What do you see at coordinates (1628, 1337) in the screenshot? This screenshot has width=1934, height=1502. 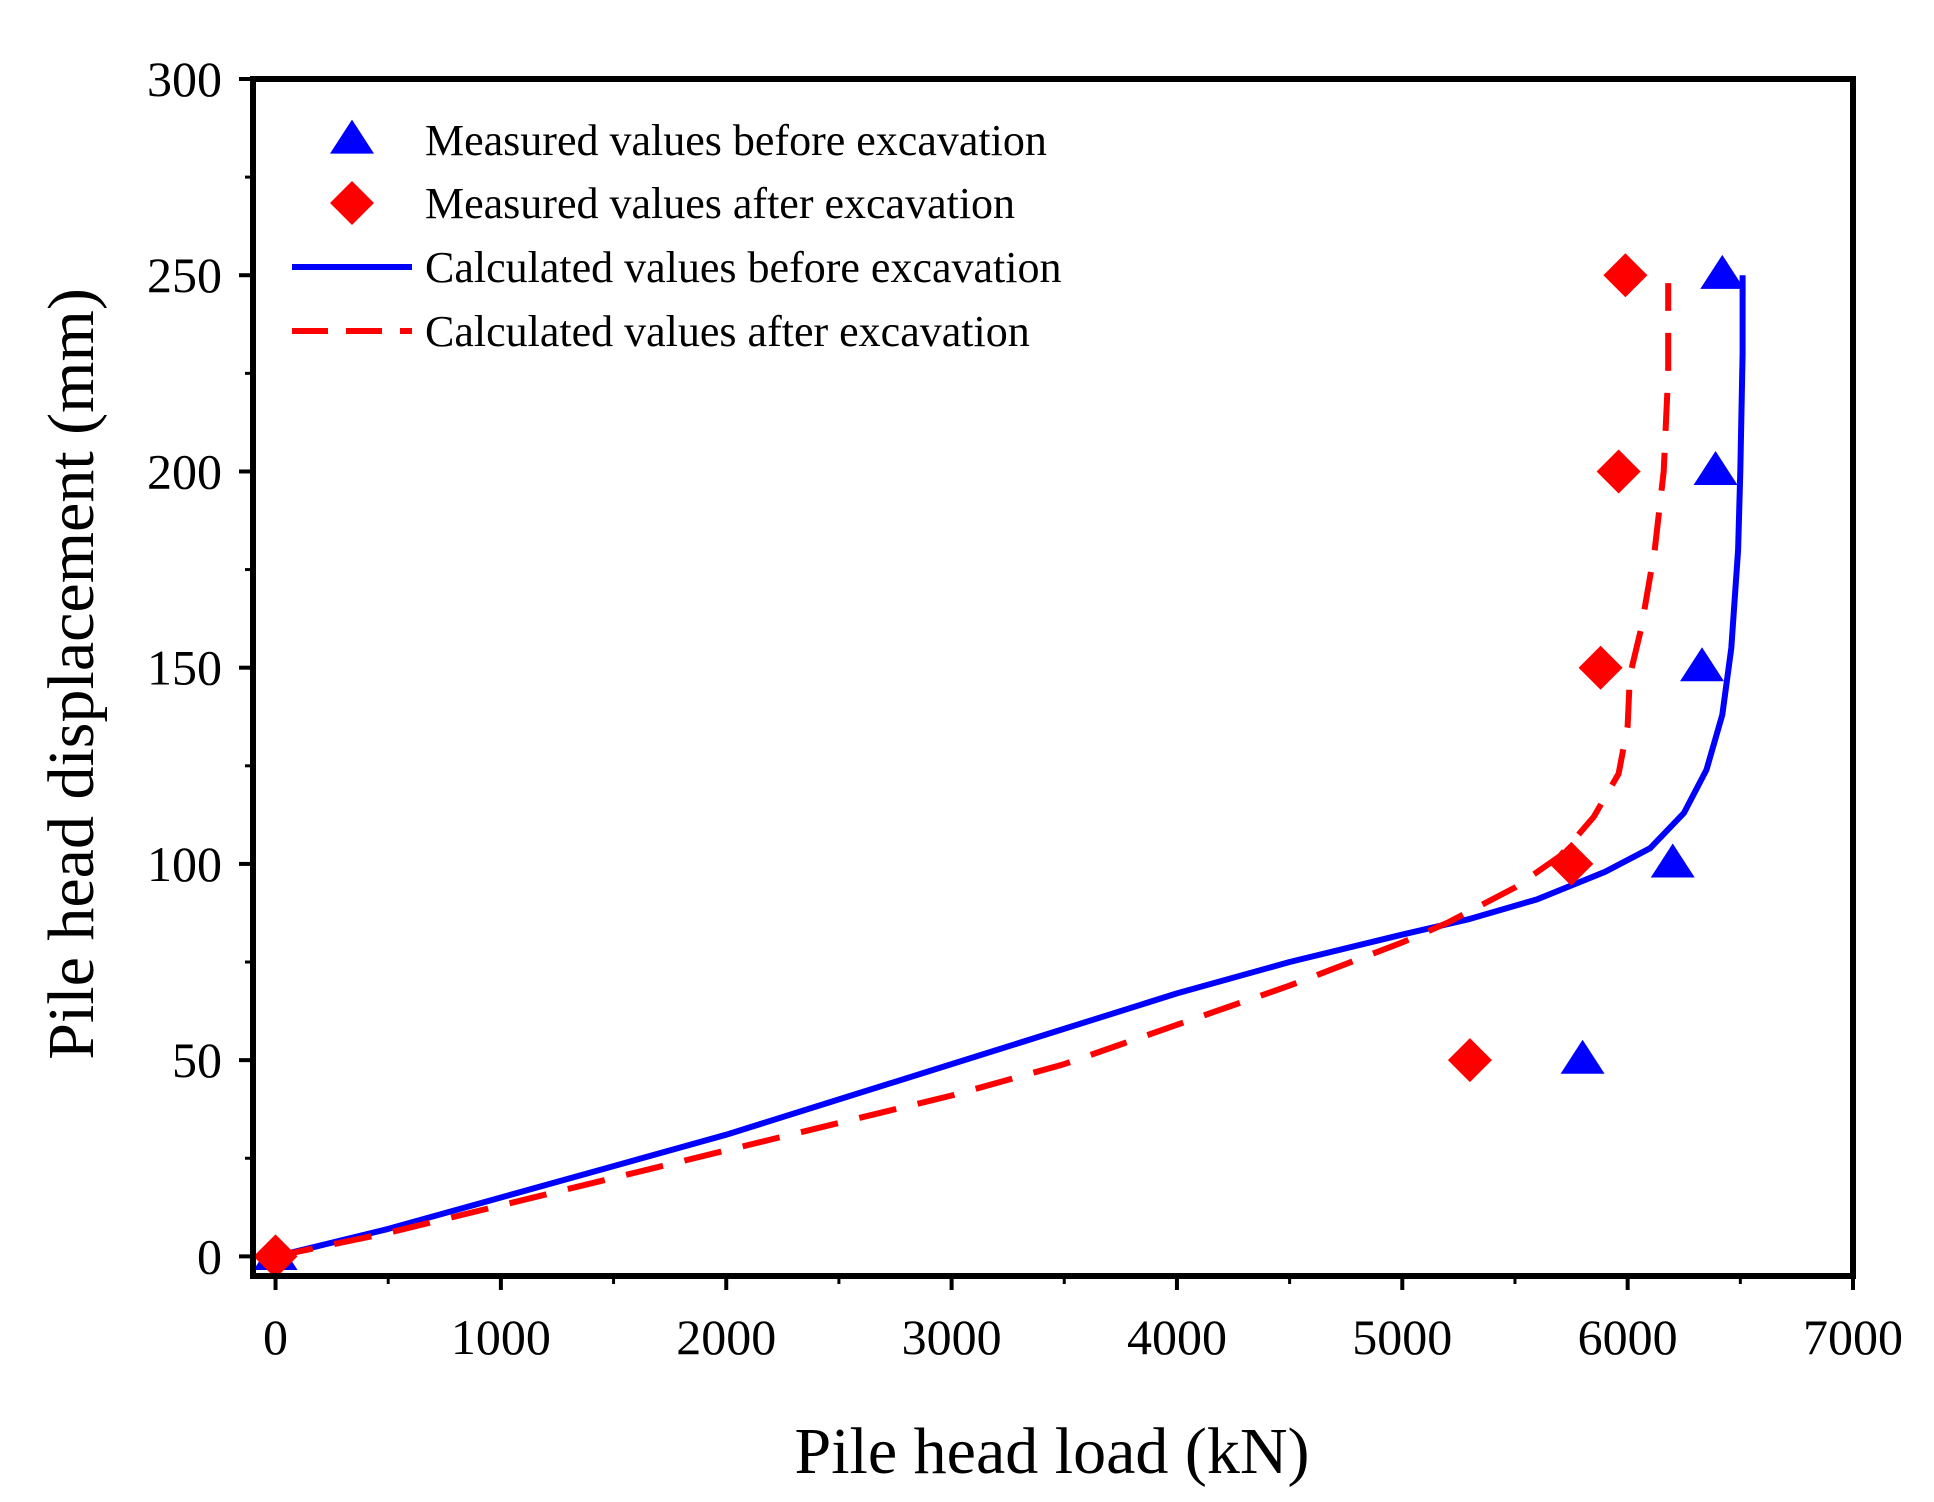 I see `x-tick-label: 6000` at bounding box center [1628, 1337].